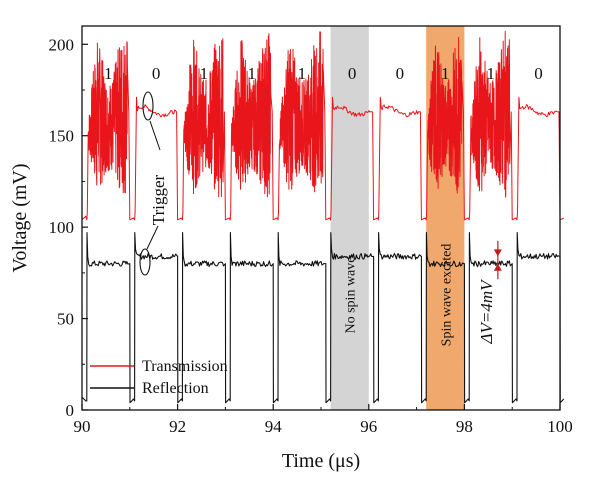 The height and width of the screenshot is (480, 613). I want to click on x-tick-label-1: 92, so click(177, 426).